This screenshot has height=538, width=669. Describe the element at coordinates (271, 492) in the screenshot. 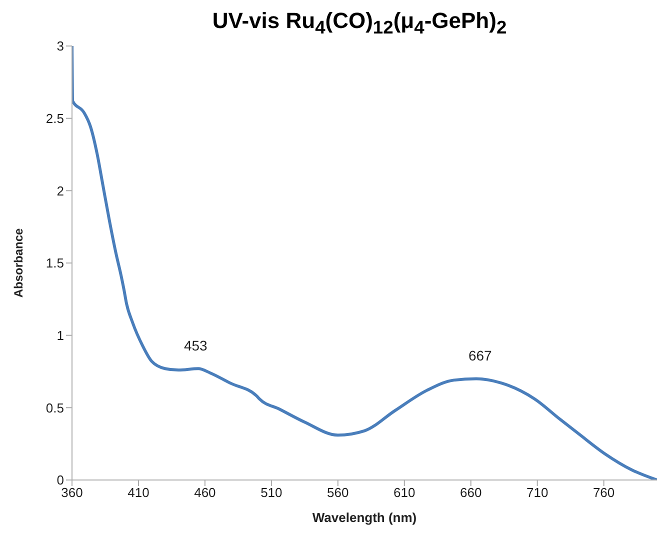

I see `x-tick-label: 510` at that location.